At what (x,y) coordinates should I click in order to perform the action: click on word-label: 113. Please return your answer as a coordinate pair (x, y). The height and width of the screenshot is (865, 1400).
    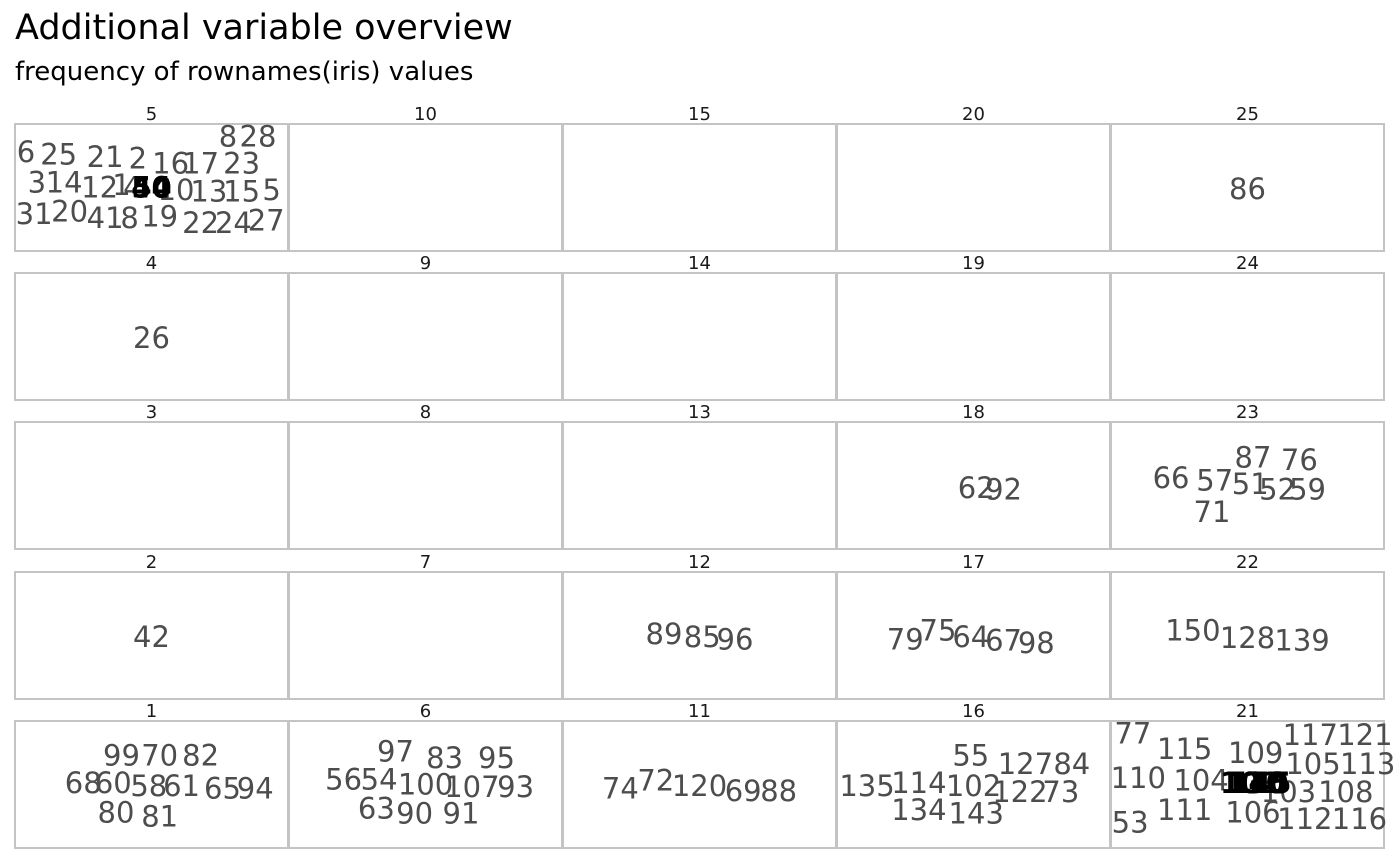
    Looking at the image, I should click on (1367, 764).